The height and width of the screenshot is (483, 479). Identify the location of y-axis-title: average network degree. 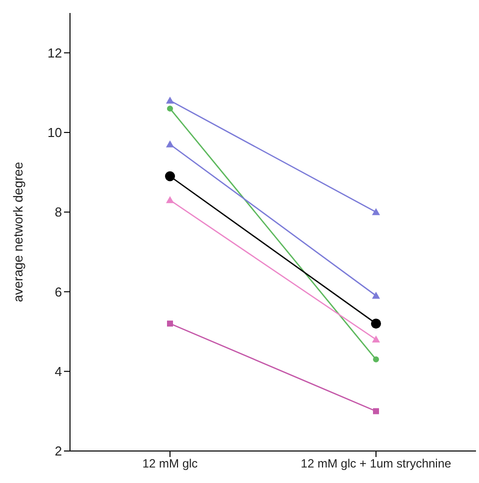
(18, 232).